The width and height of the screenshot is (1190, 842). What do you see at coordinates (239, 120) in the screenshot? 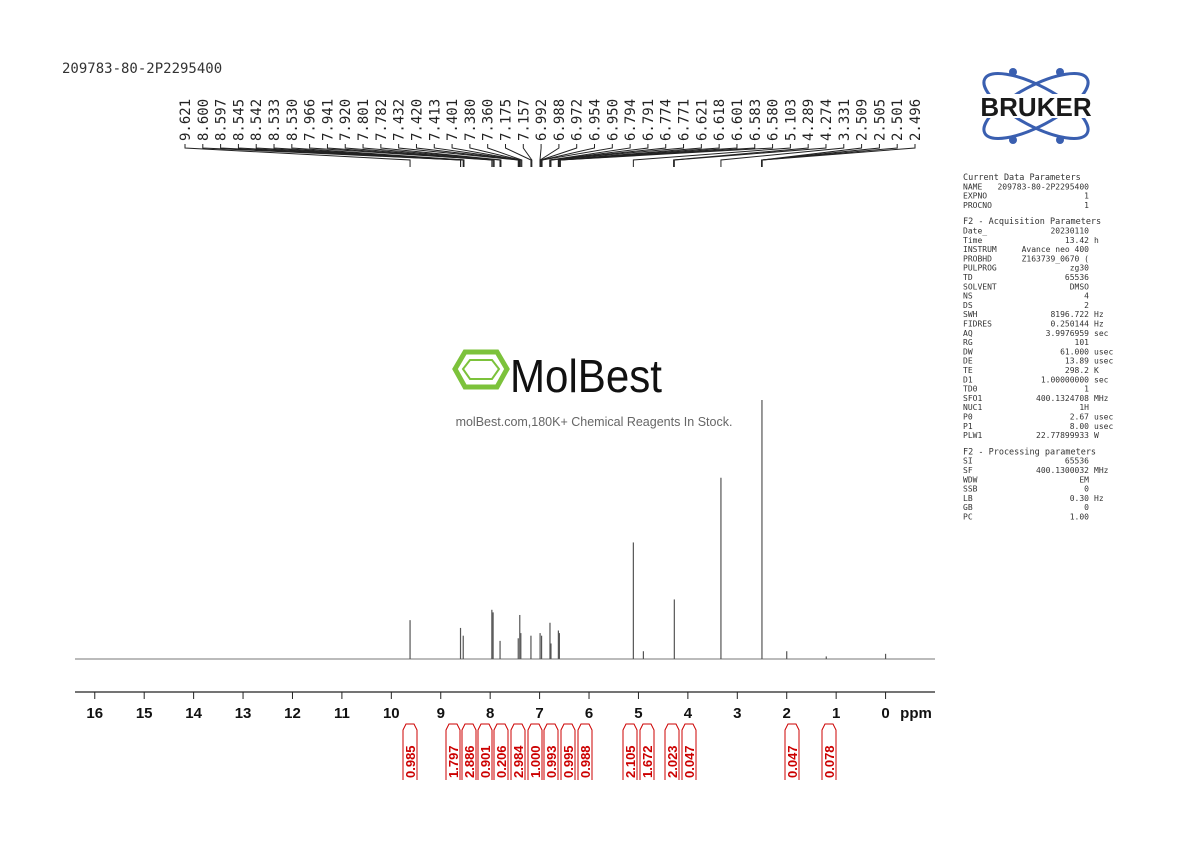
I see `peak-label: 8.545` at bounding box center [239, 120].